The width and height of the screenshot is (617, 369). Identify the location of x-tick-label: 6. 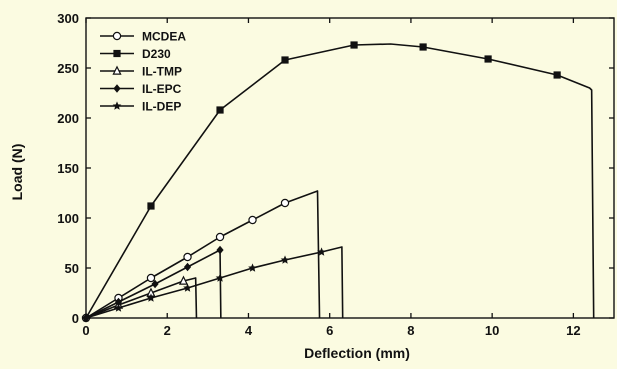
(329, 330).